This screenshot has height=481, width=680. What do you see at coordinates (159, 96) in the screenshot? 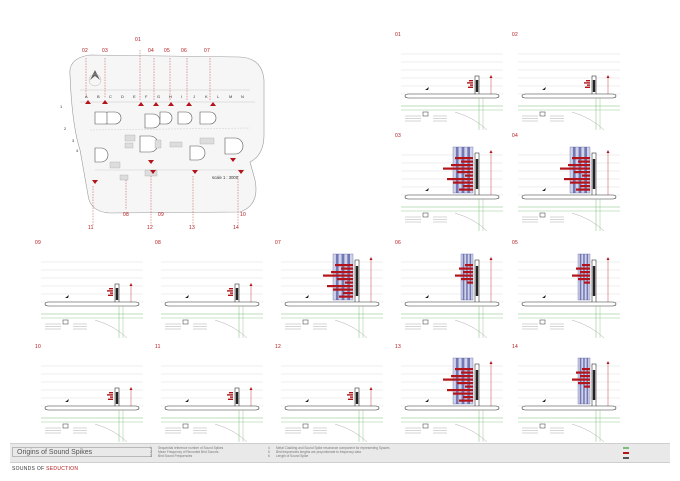
I see `grid-letter: G` at bounding box center [159, 96].